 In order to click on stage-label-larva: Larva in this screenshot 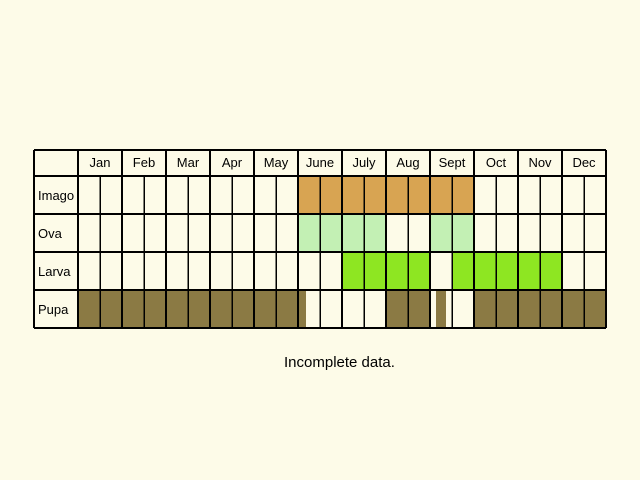, I will do `click(54, 271)`.